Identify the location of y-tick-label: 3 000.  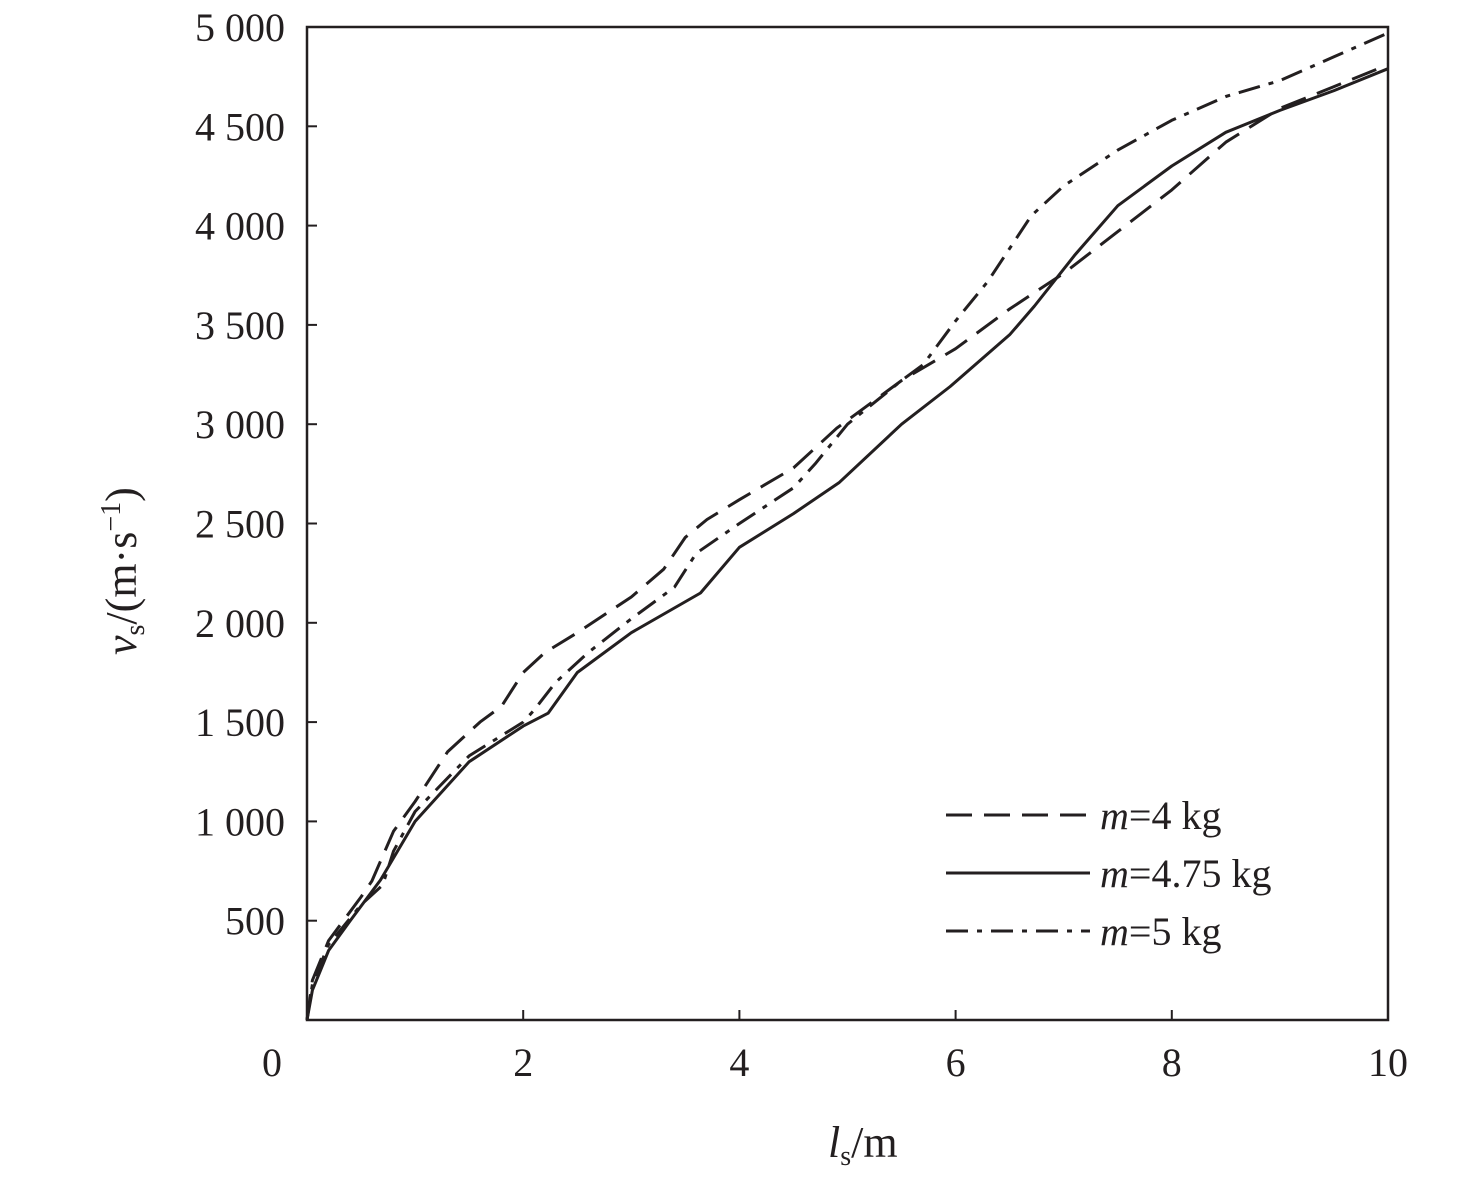
(240, 424).